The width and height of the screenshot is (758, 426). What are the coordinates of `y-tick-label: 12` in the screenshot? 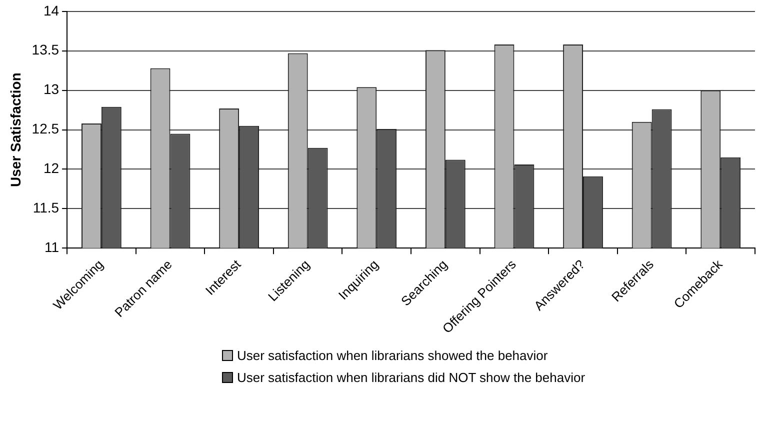 It's located at (51, 168).